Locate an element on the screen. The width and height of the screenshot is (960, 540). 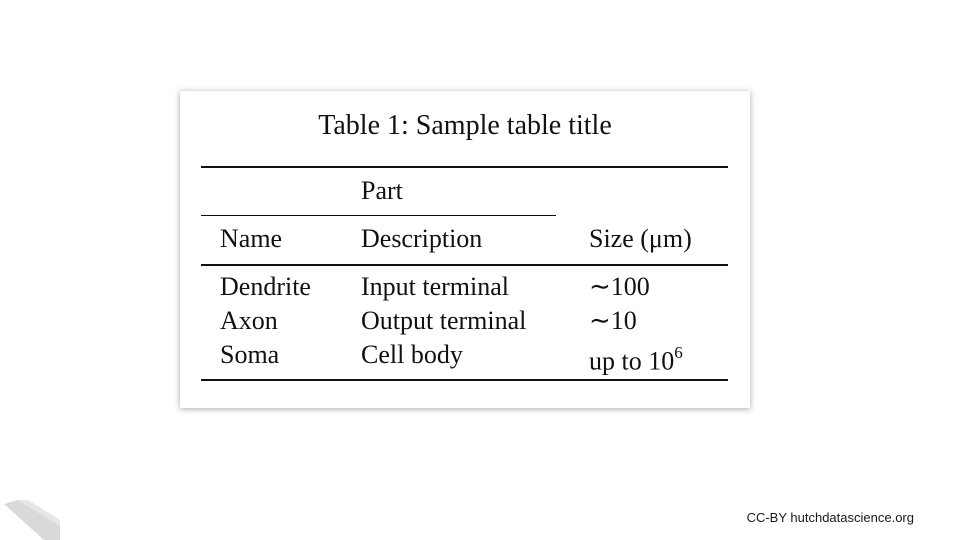
table-row-1-name: Dendrite is located at coordinates (265, 287).